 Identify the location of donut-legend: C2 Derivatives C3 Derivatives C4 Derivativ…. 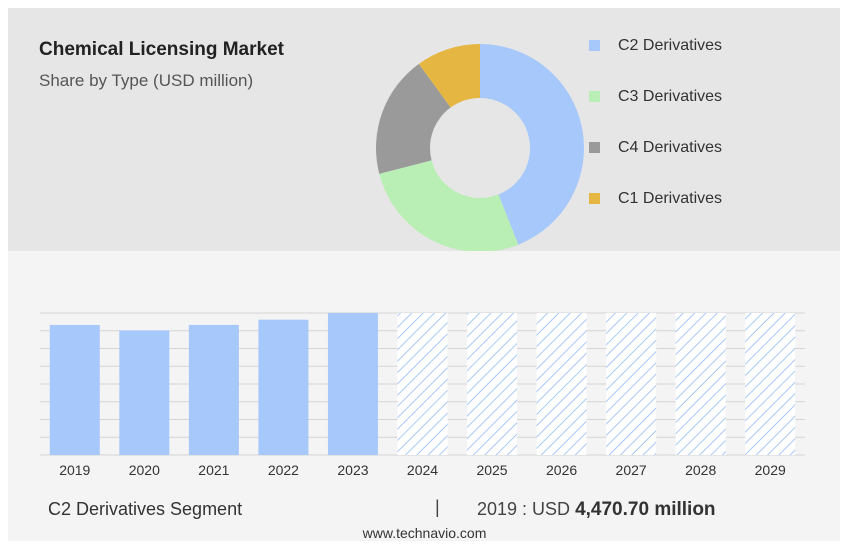
(655, 122).